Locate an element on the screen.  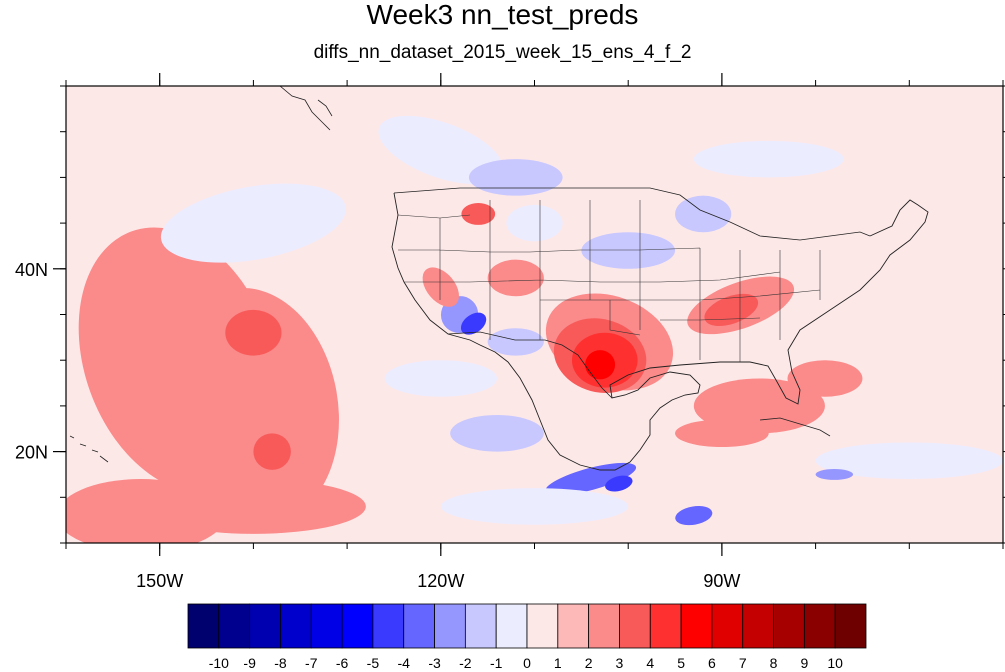
state-borders is located at coordinates (609, 281).